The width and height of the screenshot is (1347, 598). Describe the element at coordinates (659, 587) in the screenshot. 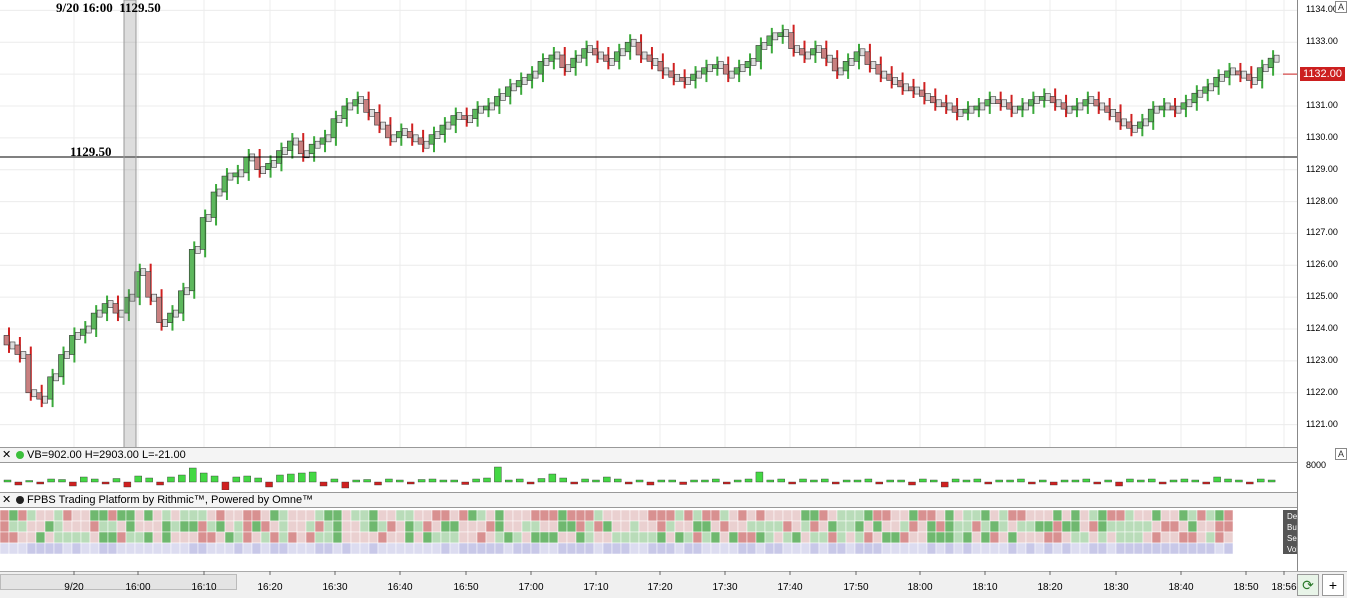

I see `time-tick-label: 17:20` at that location.